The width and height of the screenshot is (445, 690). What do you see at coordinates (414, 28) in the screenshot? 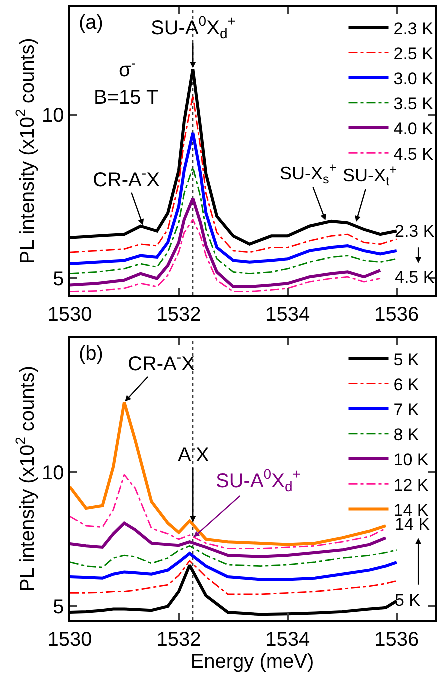
I see `legend-label: 2.3 K` at bounding box center [414, 28].